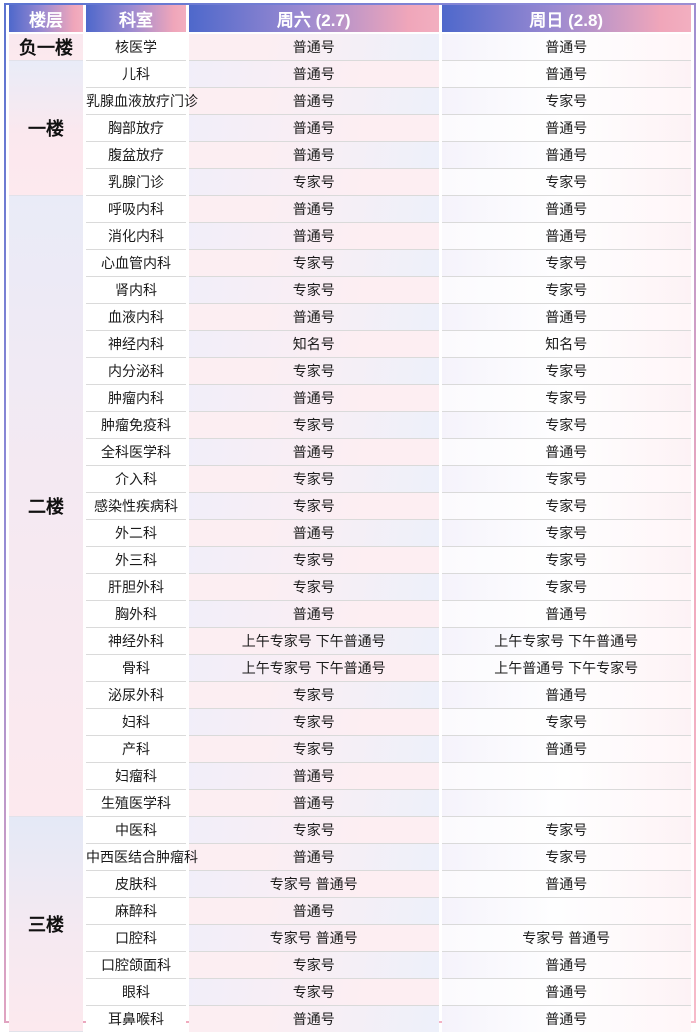 This screenshot has width=700, height=1032. What do you see at coordinates (567, 641) in the screenshot?
I see `sunday-cell: 上午专家号 下午普通号` at bounding box center [567, 641].